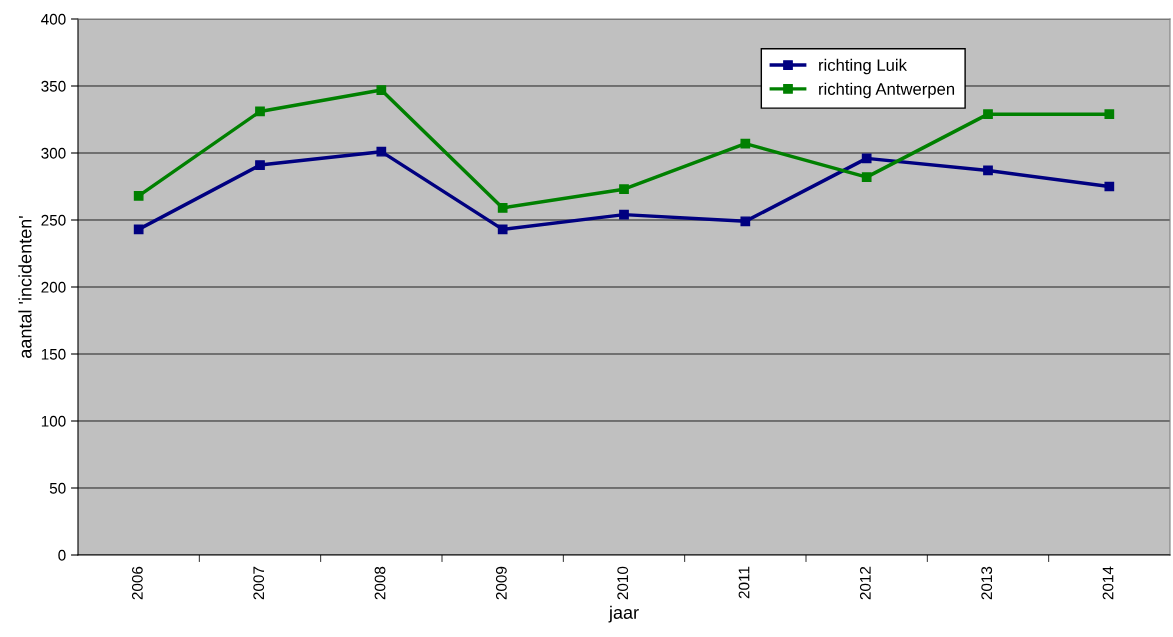 The height and width of the screenshot is (637, 1173). I want to click on y-tick-label: 50, so click(57, 488).